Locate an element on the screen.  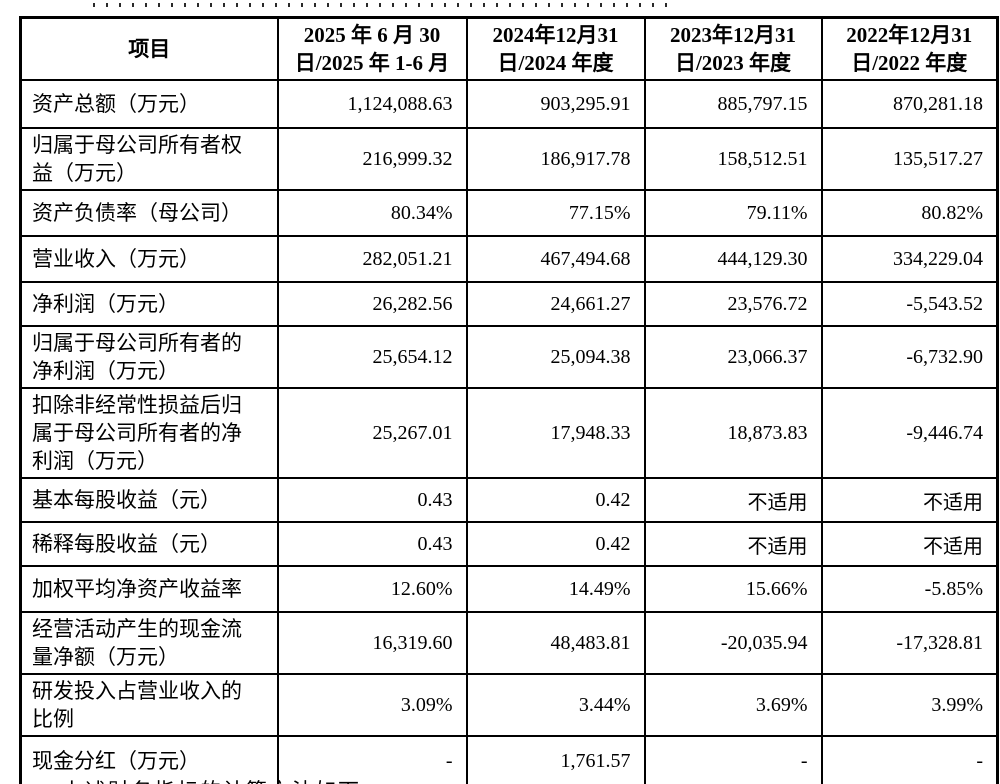
row-value: -20,035.94 is located at coordinates (733, 643).